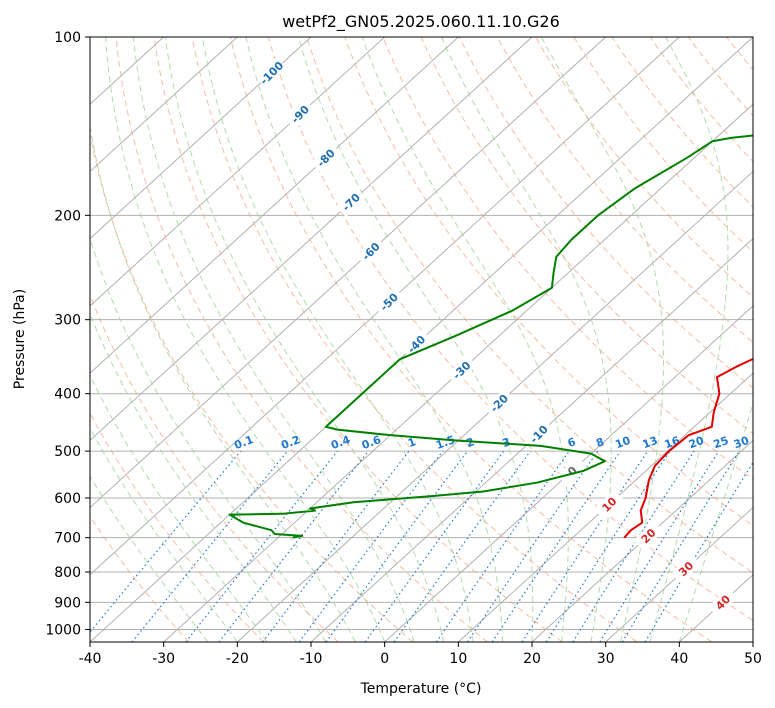 The height and width of the screenshot is (708, 775). I want to click on y-axis-tick-label: 100, so click(67, 38).